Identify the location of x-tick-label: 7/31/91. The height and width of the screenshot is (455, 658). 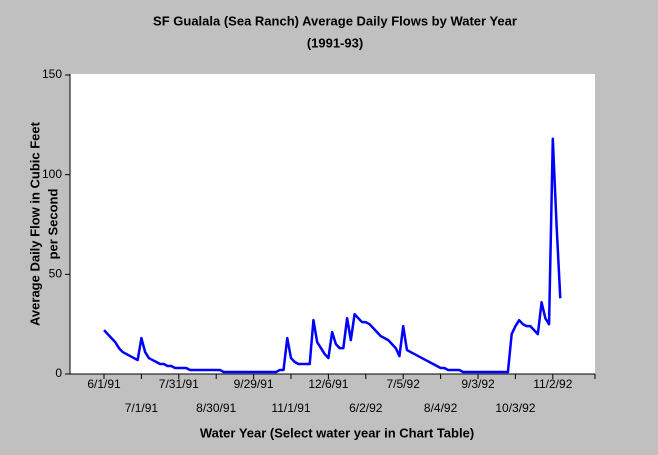
(179, 384).